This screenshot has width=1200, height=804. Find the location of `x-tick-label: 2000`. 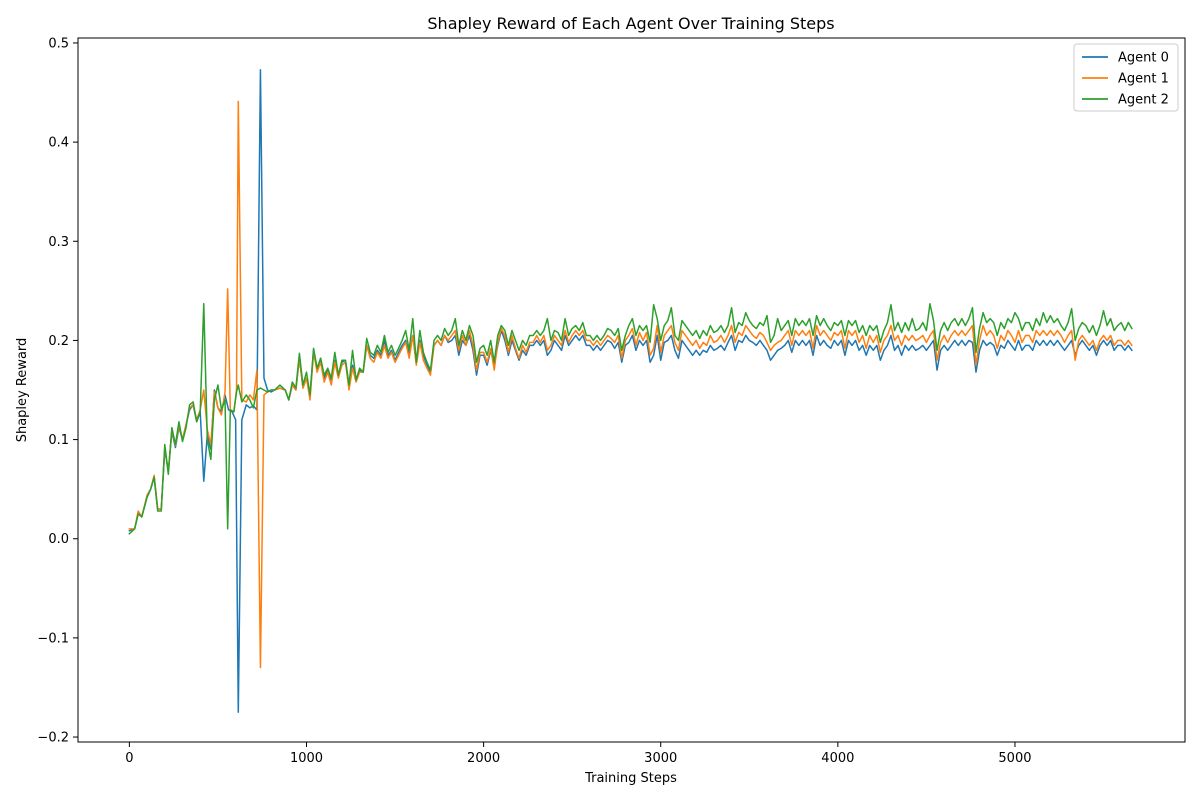

x-tick-label: 2000 is located at coordinates (483, 758).